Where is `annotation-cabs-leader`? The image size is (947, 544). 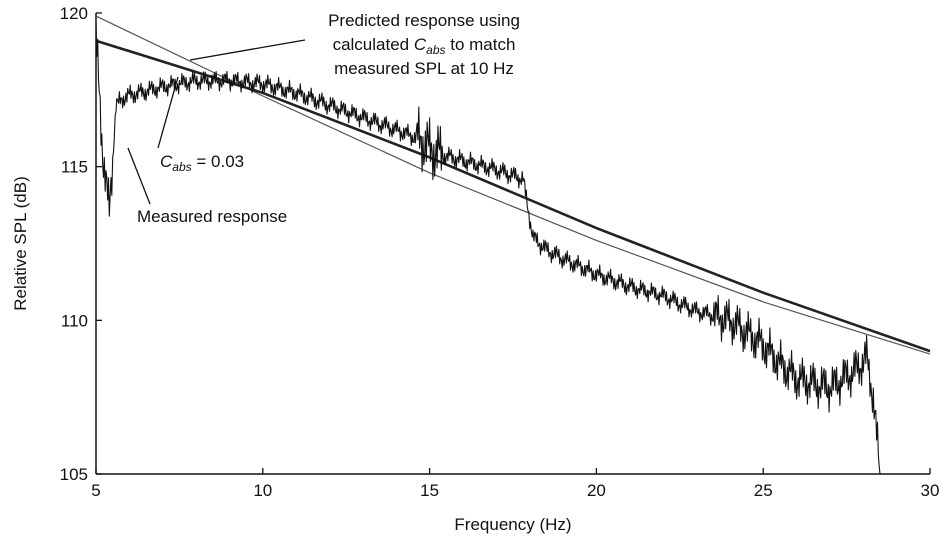 annotation-cabs-leader is located at coordinates (168, 112).